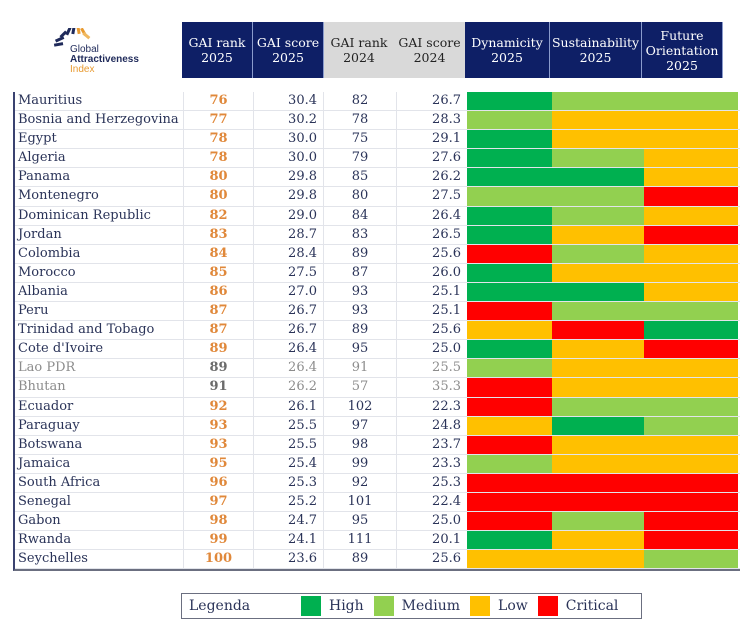 The height and width of the screenshot is (634, 752). I want to click on legend-label-high: High, so click(346, 606).